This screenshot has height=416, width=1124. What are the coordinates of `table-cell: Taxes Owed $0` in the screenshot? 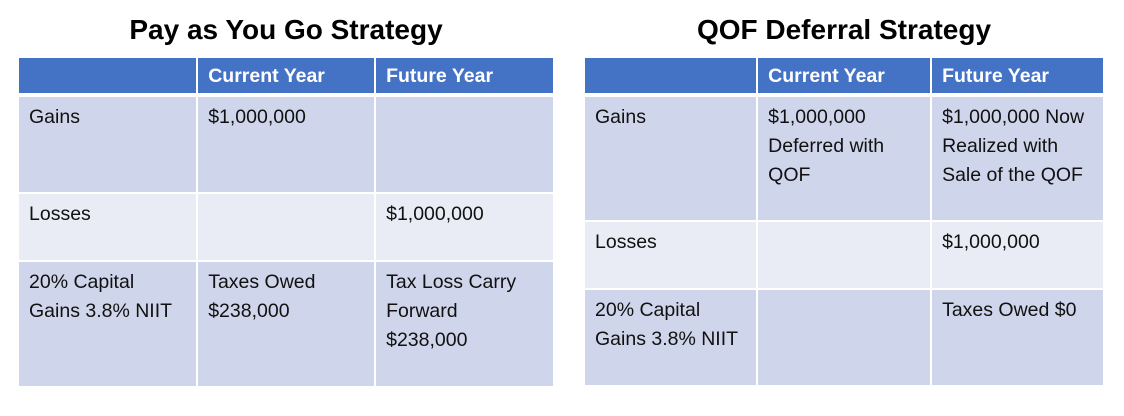 It's located at (1017, 337).